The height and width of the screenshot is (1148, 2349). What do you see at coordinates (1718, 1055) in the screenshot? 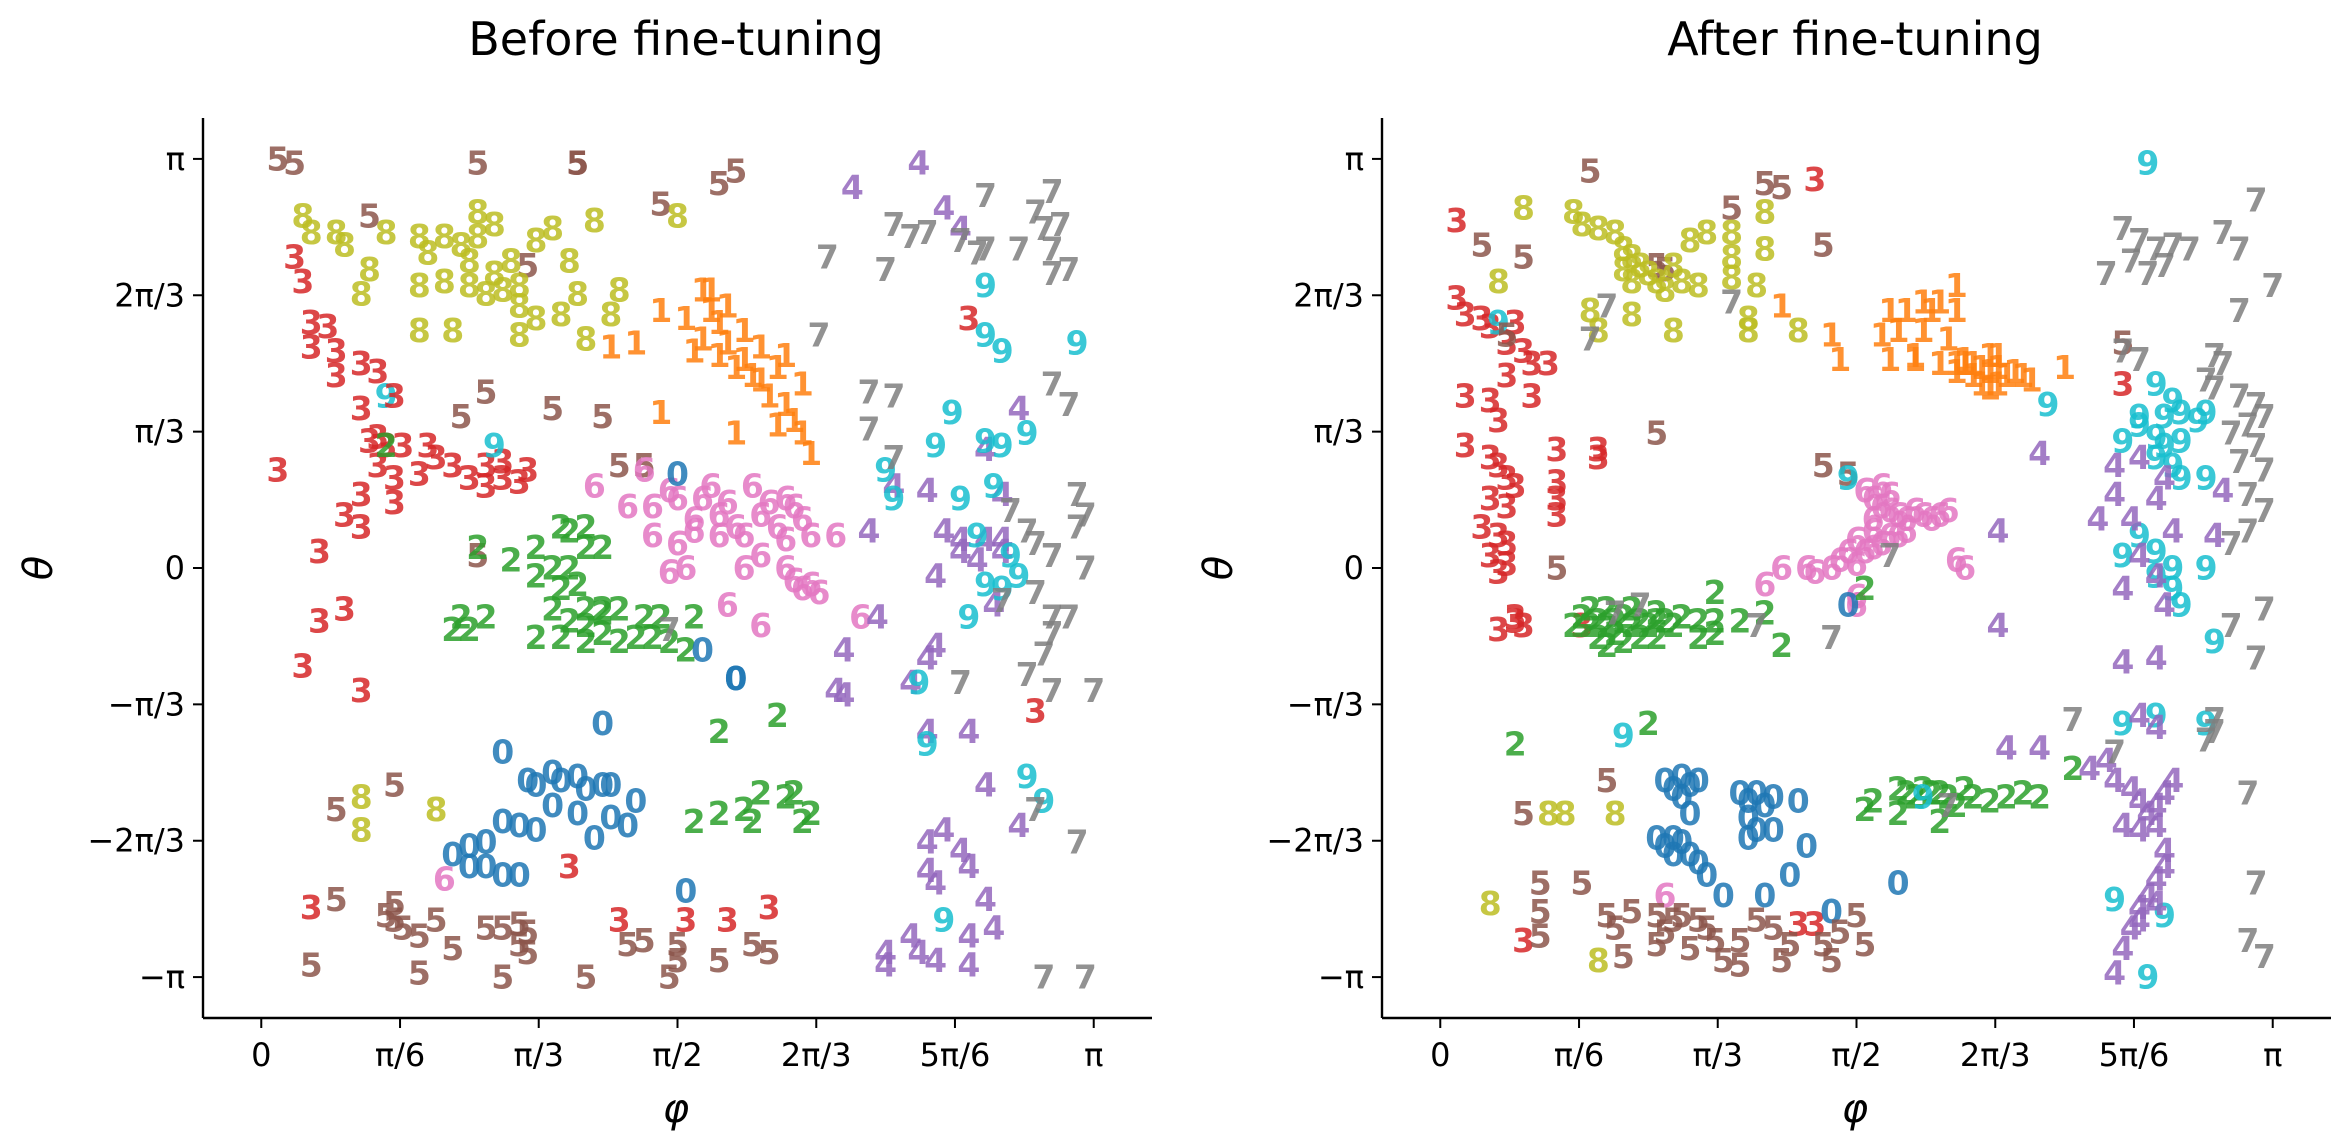
I see `x-tick-label: π/3` at bounding box center [1718, 1055].